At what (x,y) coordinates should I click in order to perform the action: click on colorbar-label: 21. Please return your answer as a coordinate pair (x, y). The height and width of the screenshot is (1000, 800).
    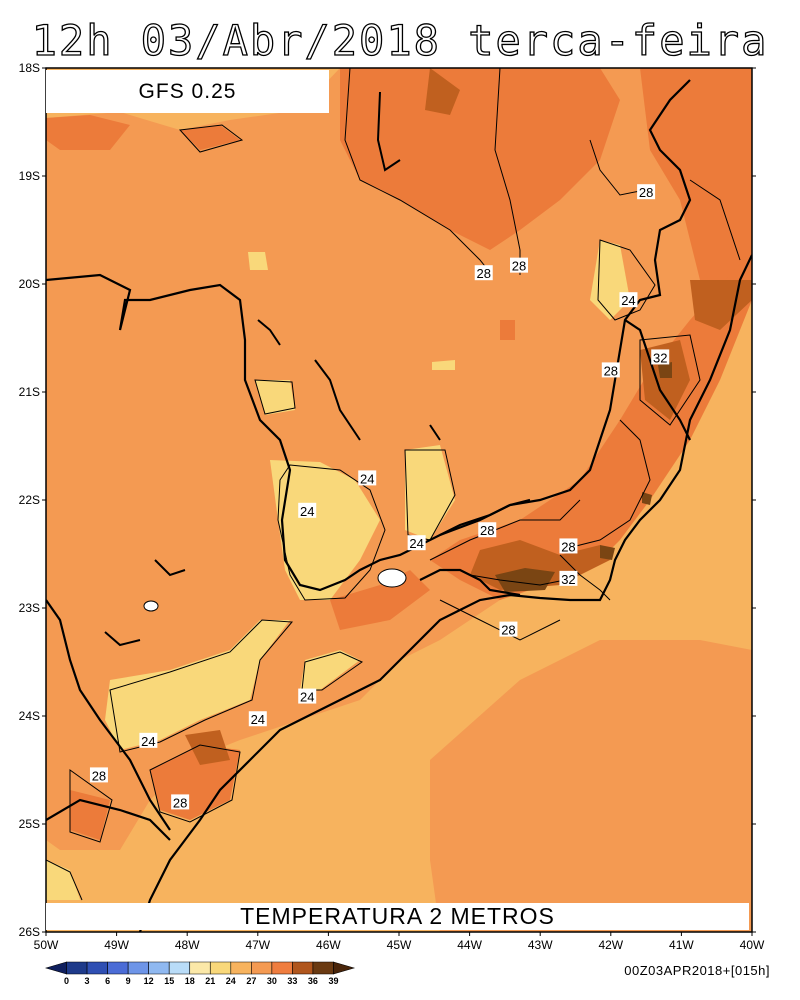
    Looking at the image, I should click on (210, 981).